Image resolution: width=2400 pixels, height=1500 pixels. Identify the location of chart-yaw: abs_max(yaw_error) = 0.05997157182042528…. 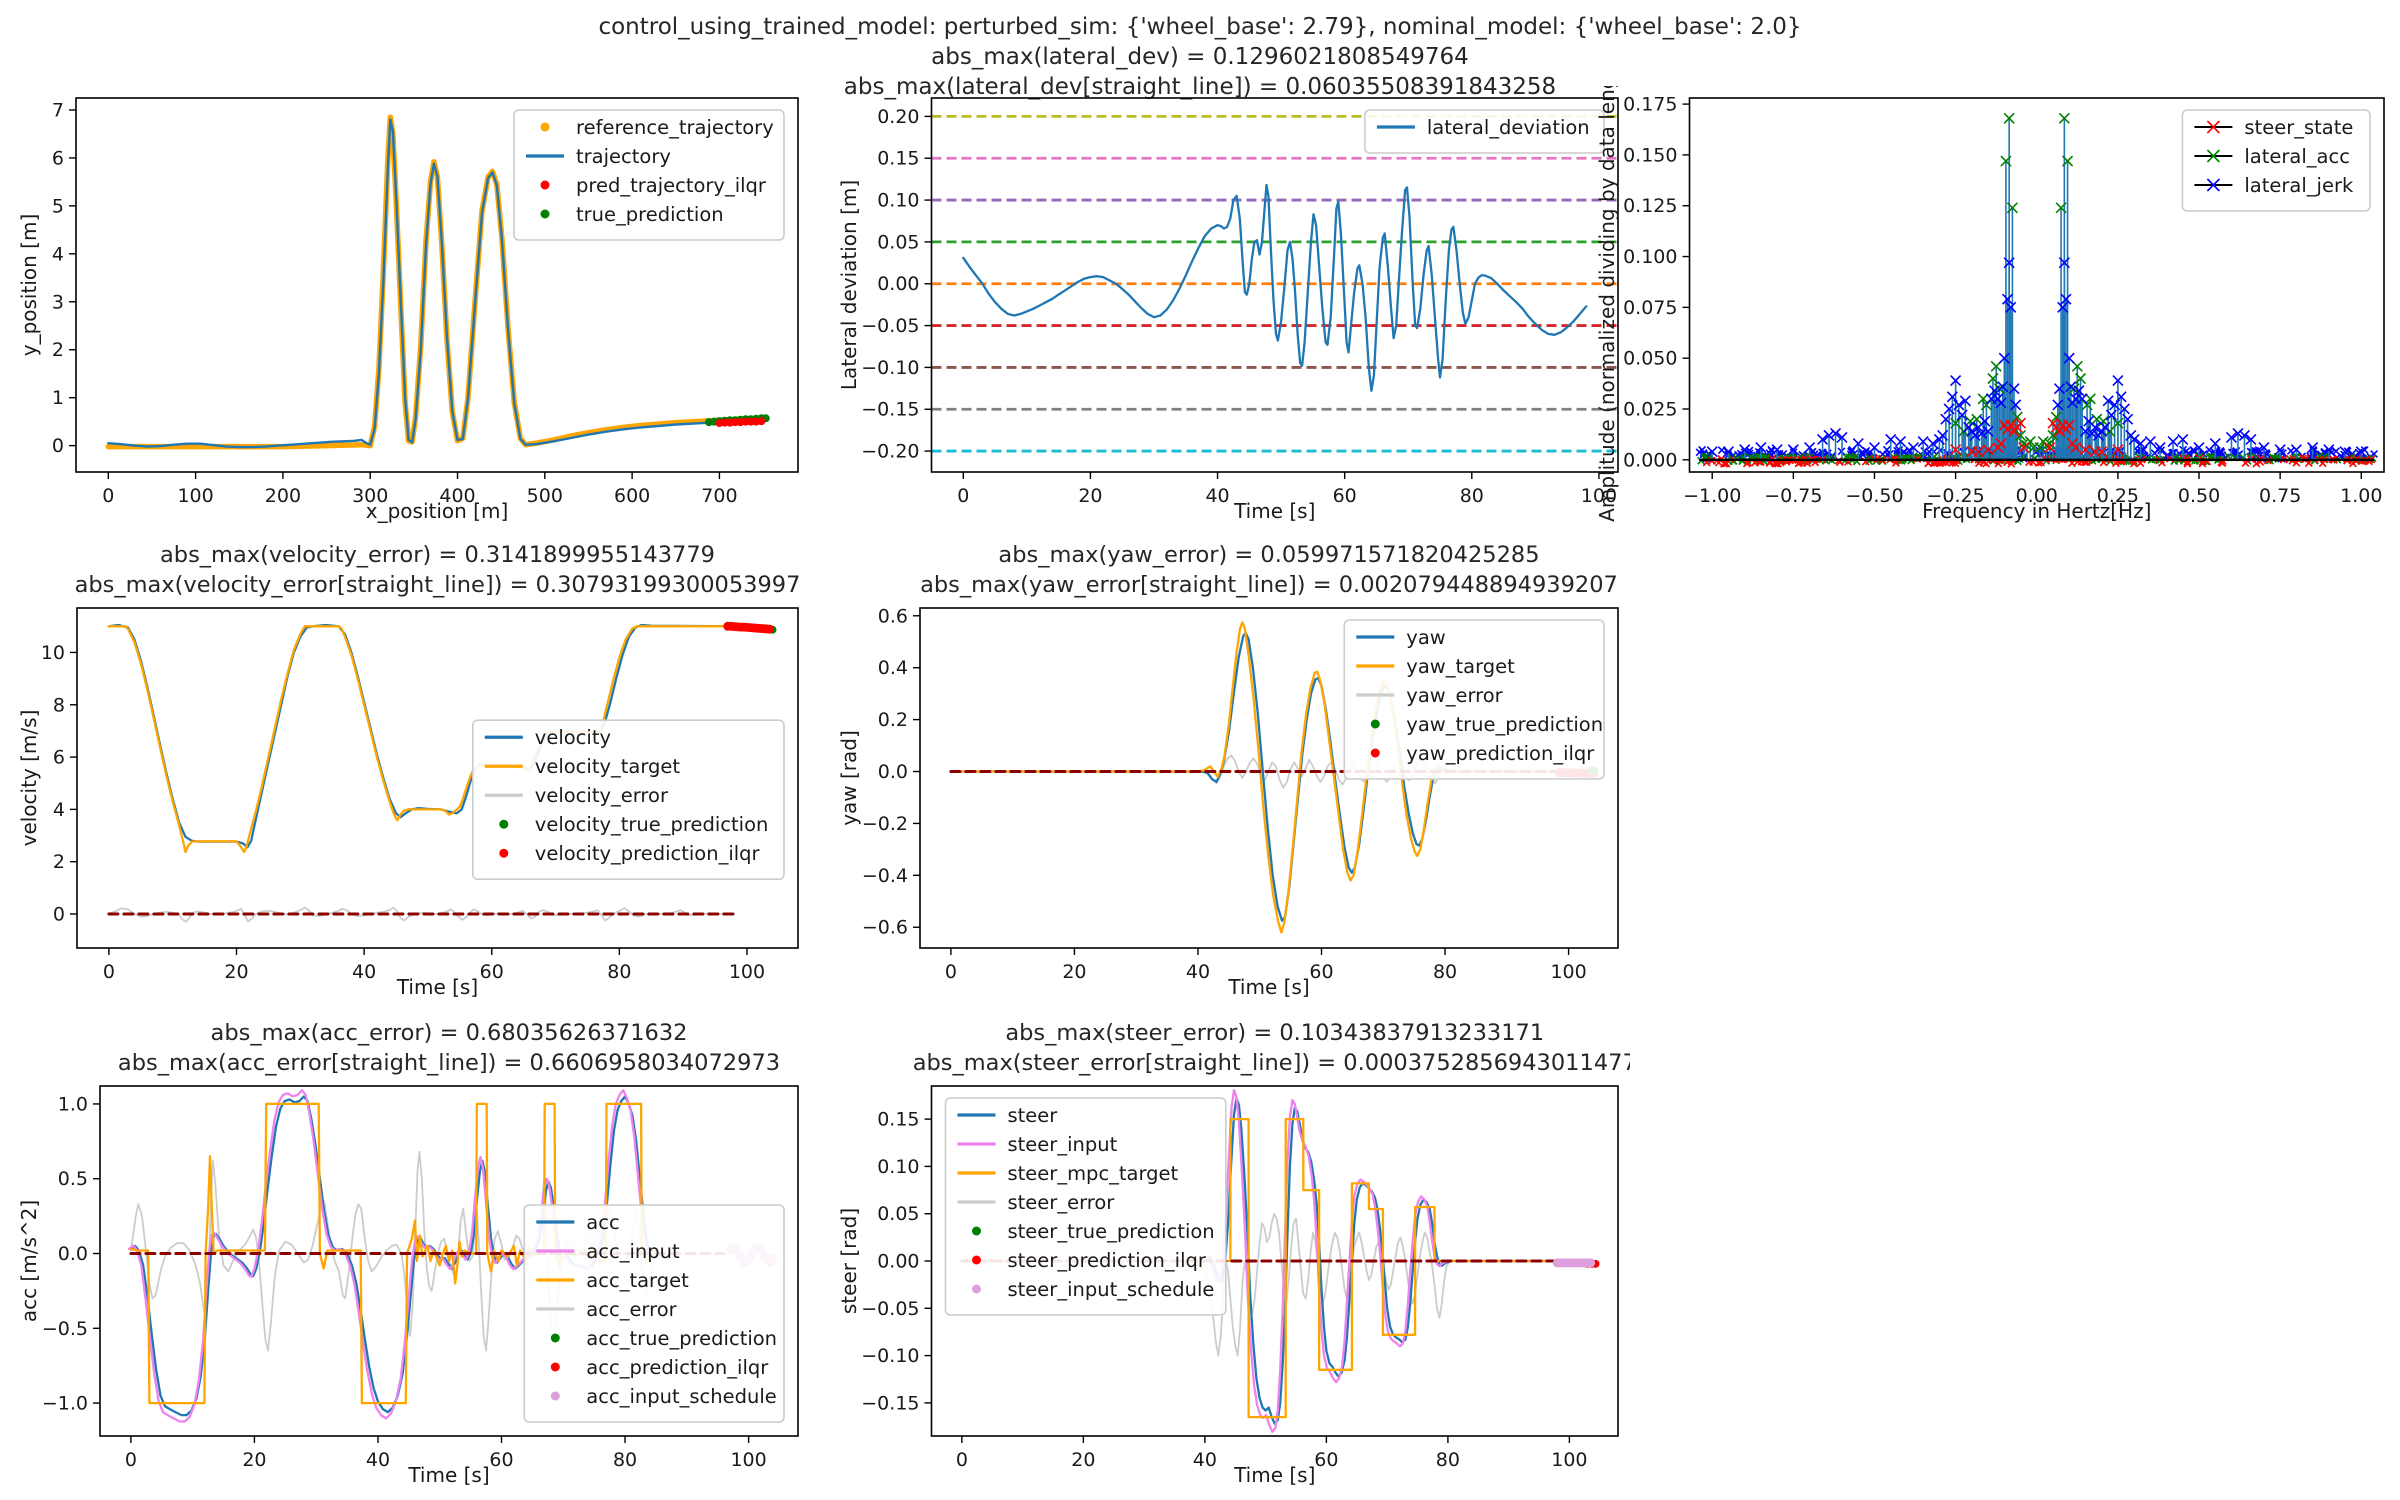
(1233, 771).